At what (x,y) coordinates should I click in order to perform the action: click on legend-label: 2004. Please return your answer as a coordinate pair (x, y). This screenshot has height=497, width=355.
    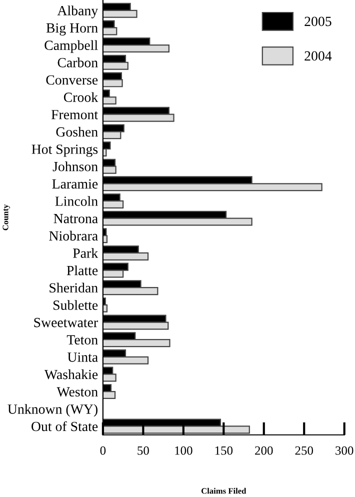
    Looking at the image, I should click on (318, 56).